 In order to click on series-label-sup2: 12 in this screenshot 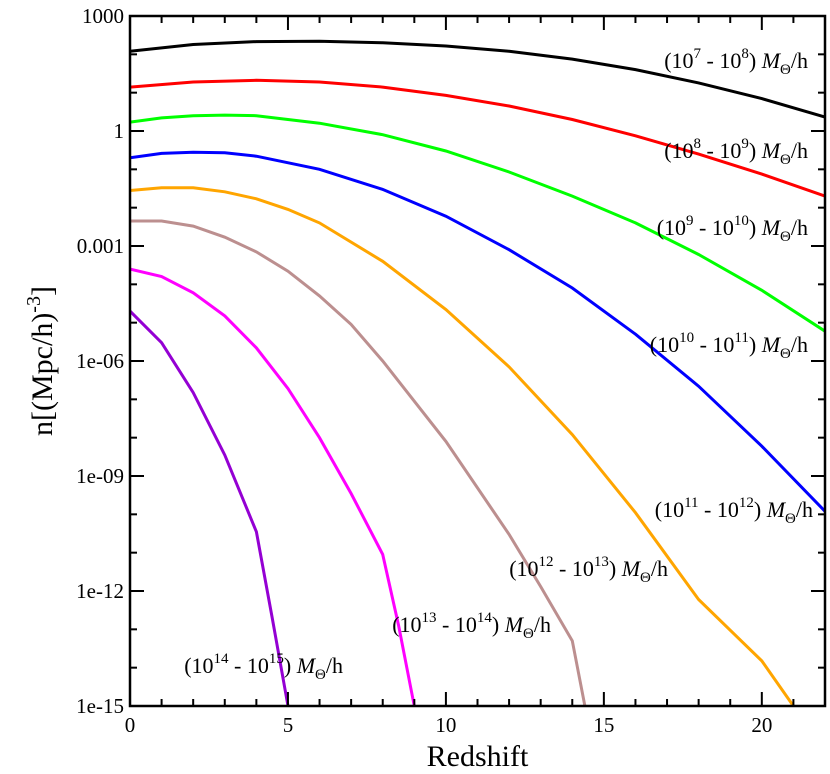, I will do `click(746, 503)`.